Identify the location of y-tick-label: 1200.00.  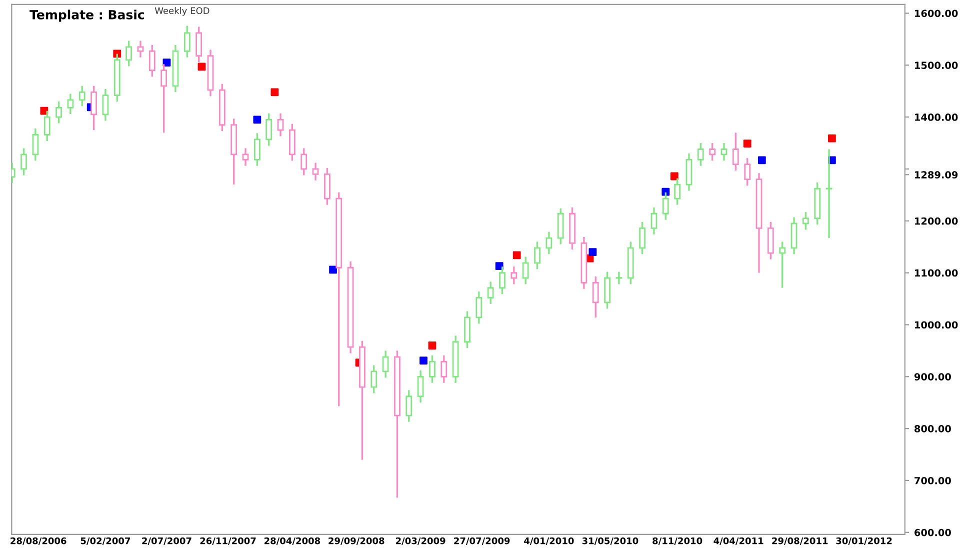
(936, 221).